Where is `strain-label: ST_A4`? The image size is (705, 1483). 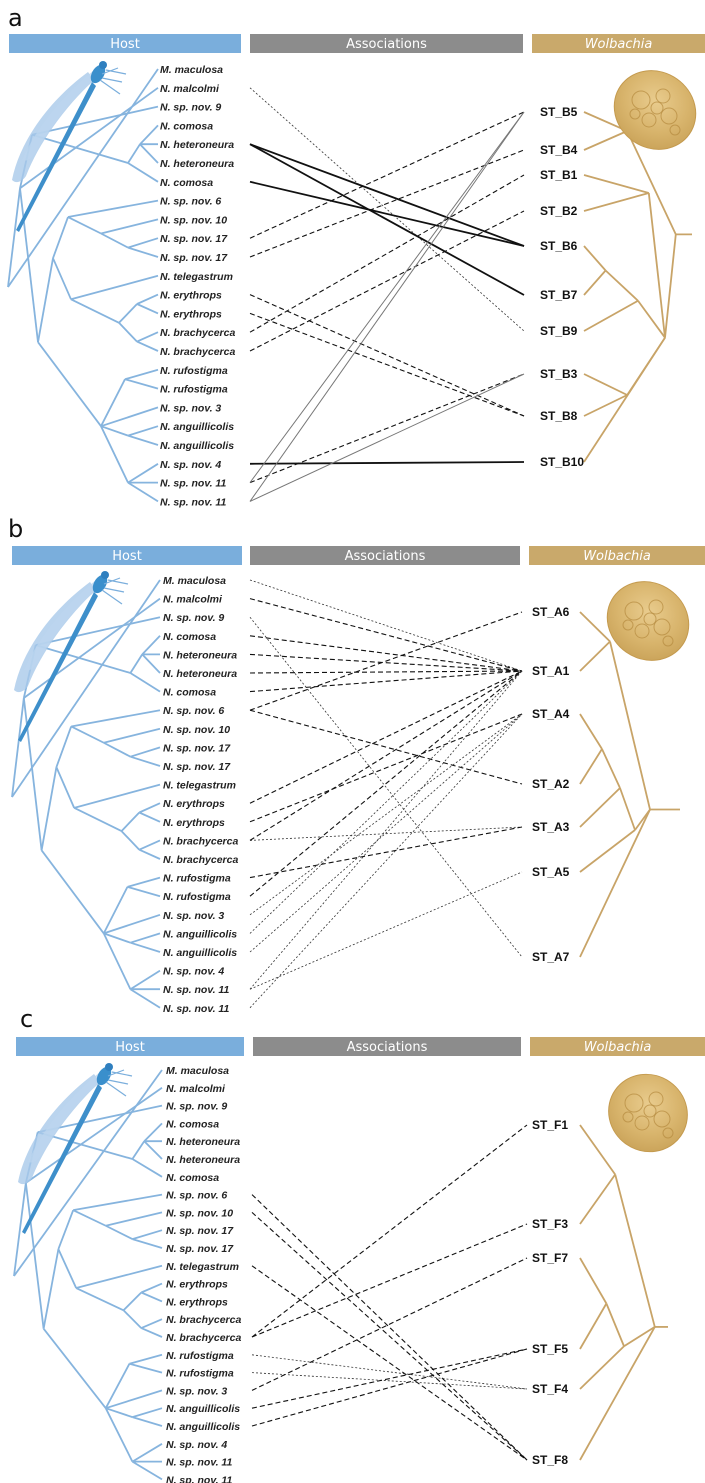
strain-label: ST_A4 is located at coordinates (551, 714).